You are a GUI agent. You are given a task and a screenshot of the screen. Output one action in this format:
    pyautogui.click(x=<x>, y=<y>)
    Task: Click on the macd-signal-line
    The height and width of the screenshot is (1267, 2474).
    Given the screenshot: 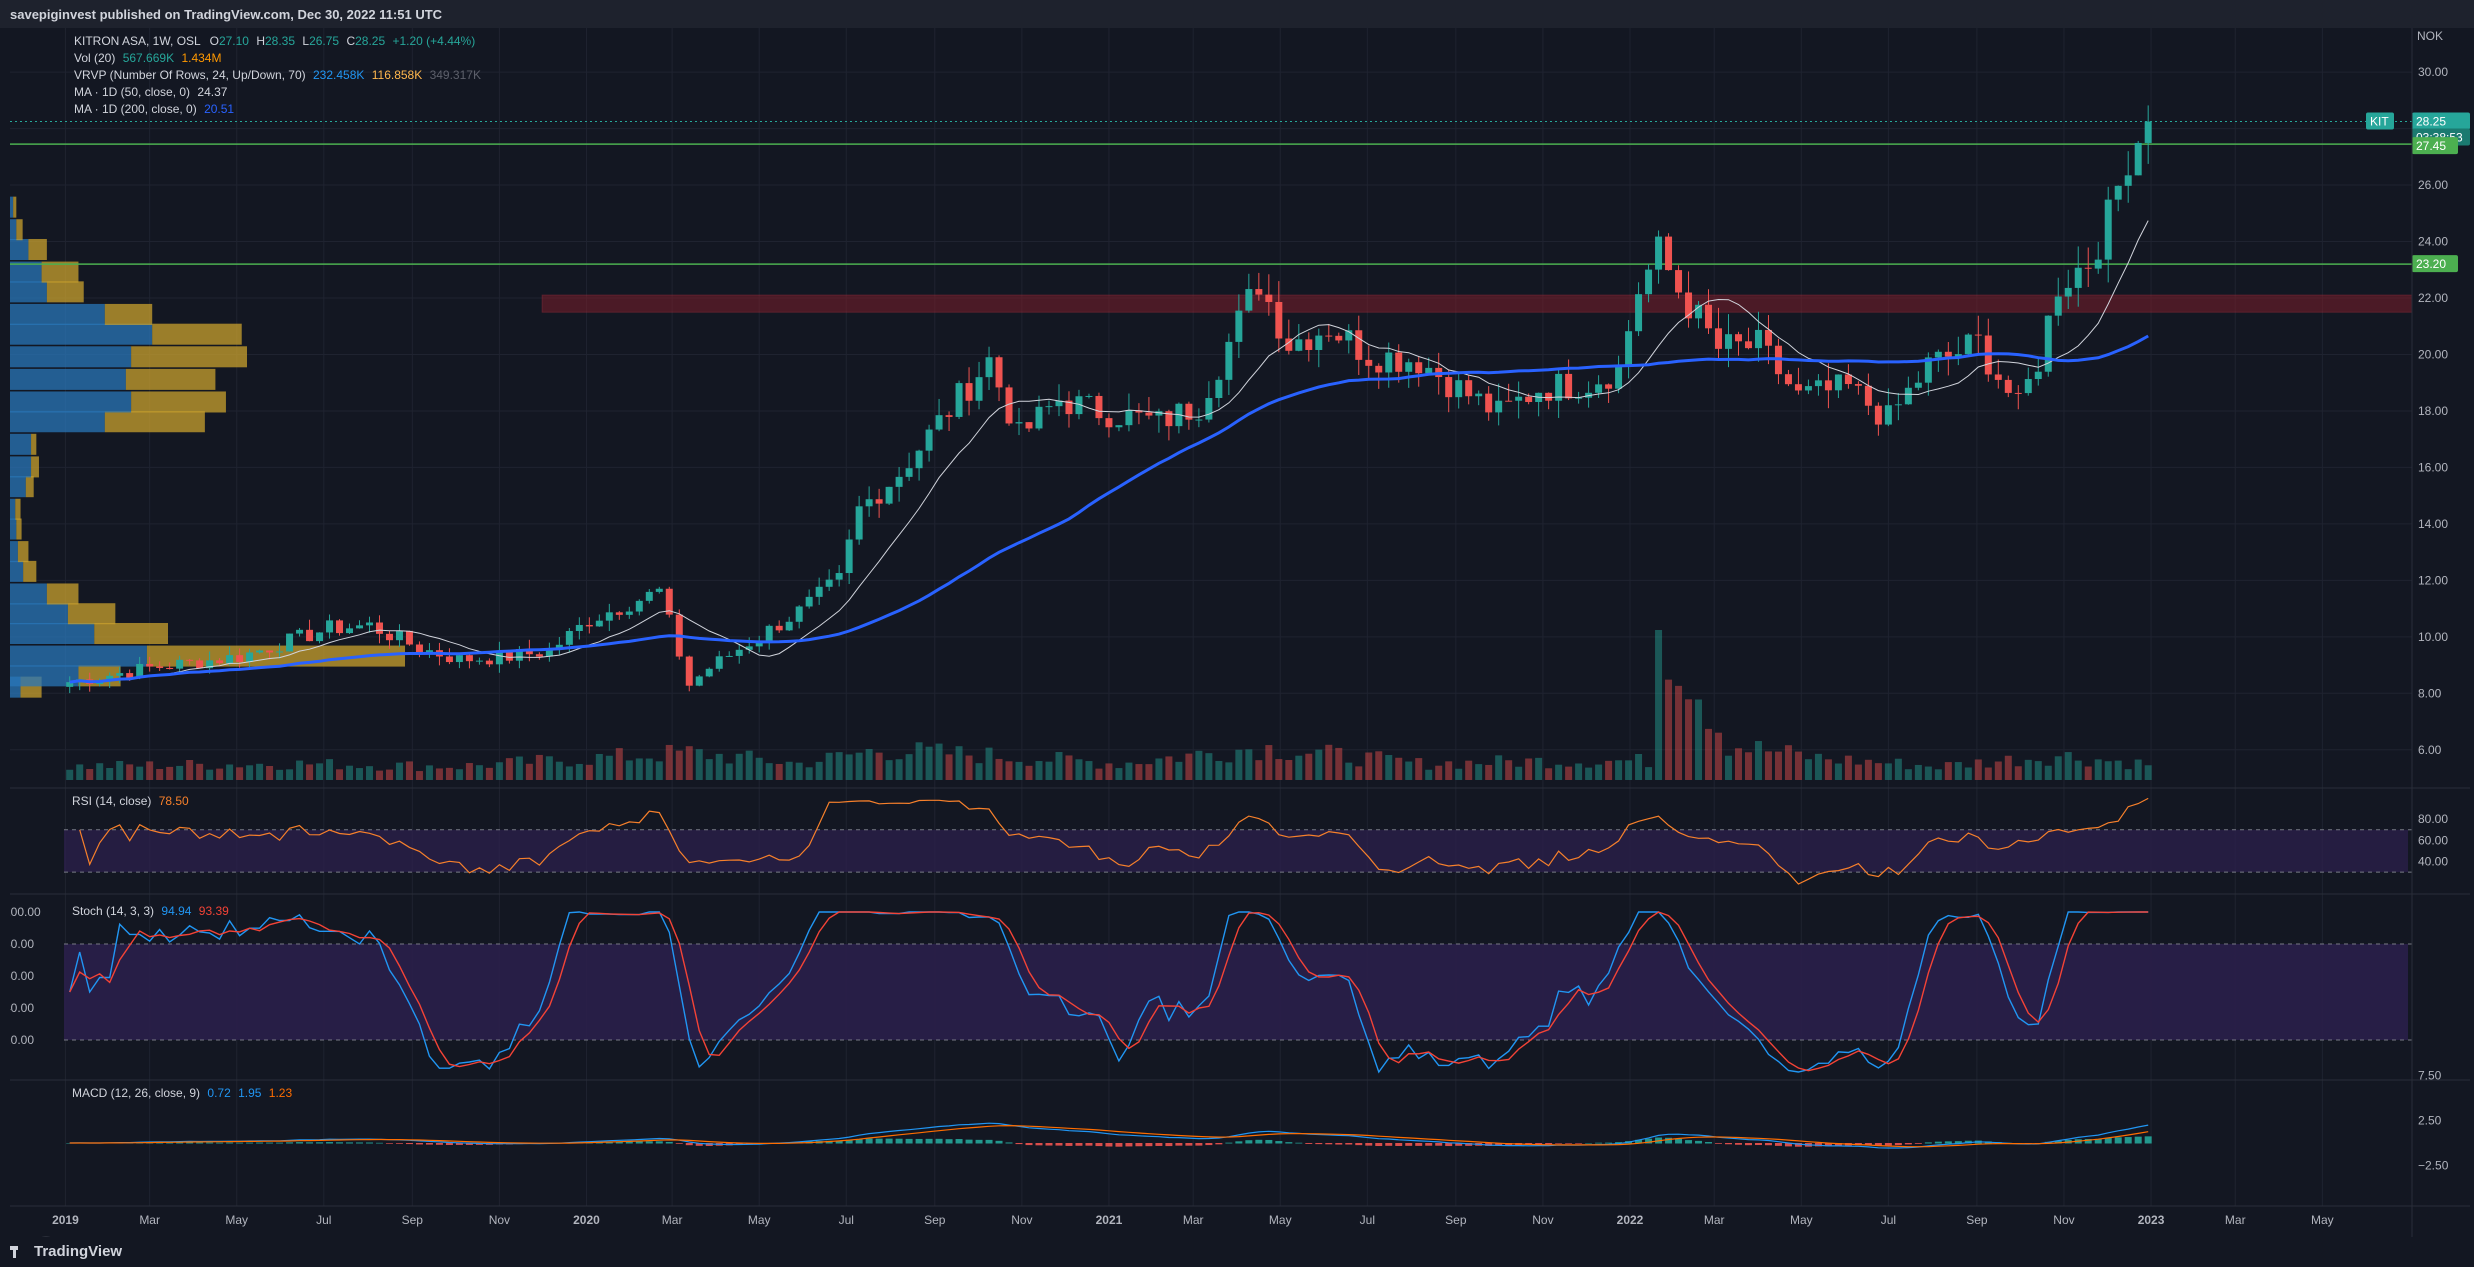 What is the action you would take?
    pyautogui.click(x=1109, y=1136)
    